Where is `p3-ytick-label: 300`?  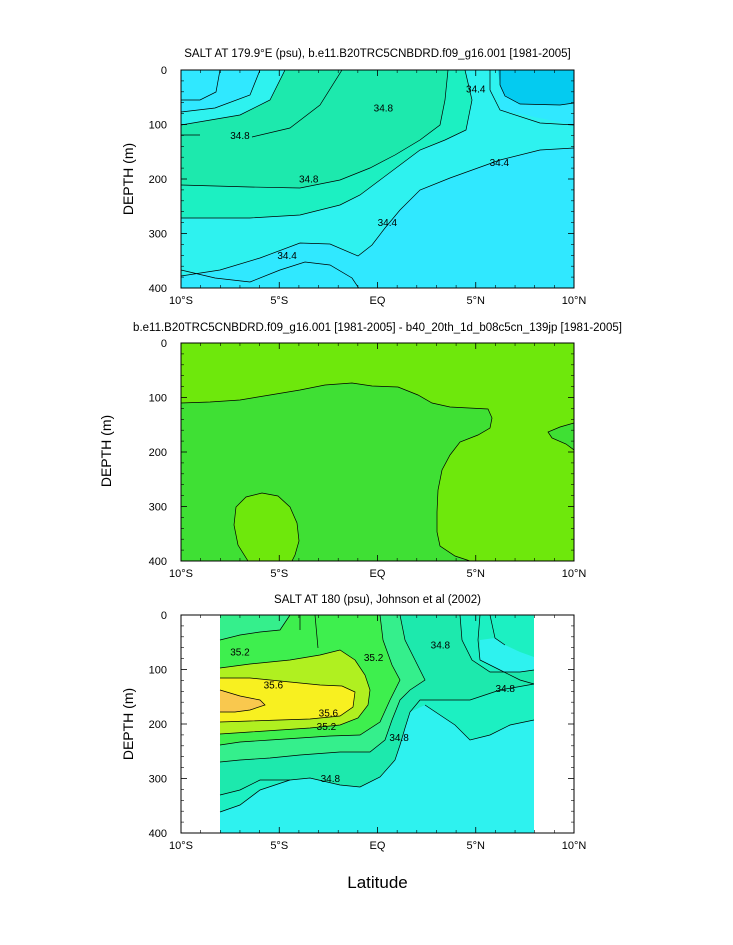
p3-ytick-label: 300 is located at coordinates (158, 780).